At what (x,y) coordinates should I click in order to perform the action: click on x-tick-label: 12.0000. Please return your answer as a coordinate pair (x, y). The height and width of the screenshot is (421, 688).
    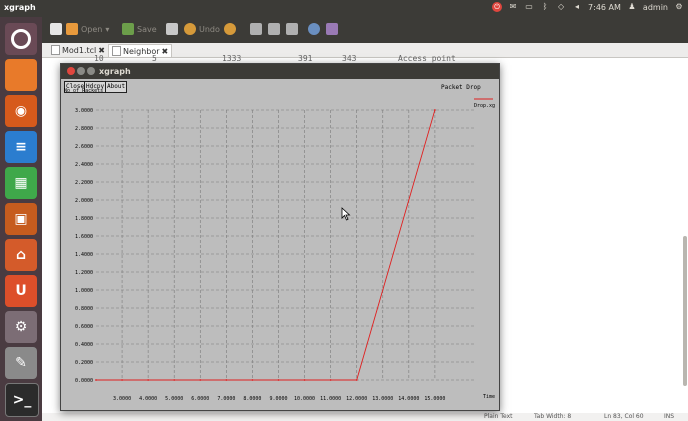
    Looking at the image, I should click on (356, 399).